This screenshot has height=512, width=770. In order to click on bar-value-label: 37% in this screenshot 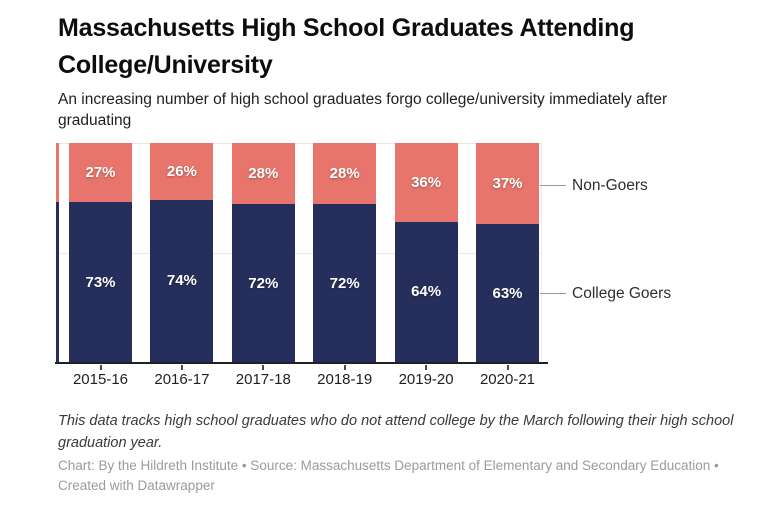, I will do `click(507, 183)`.